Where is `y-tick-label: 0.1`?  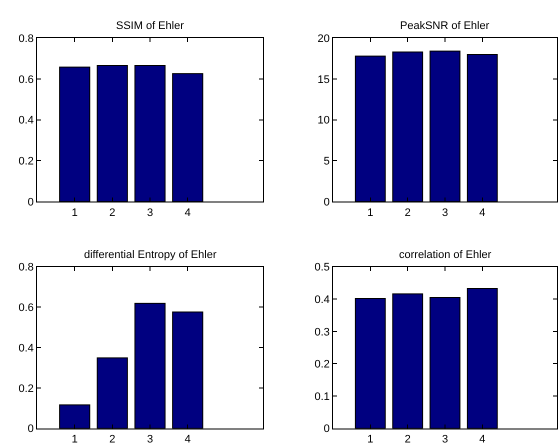 y-tick-label: 0.1 is located at coordinates (322, 396).